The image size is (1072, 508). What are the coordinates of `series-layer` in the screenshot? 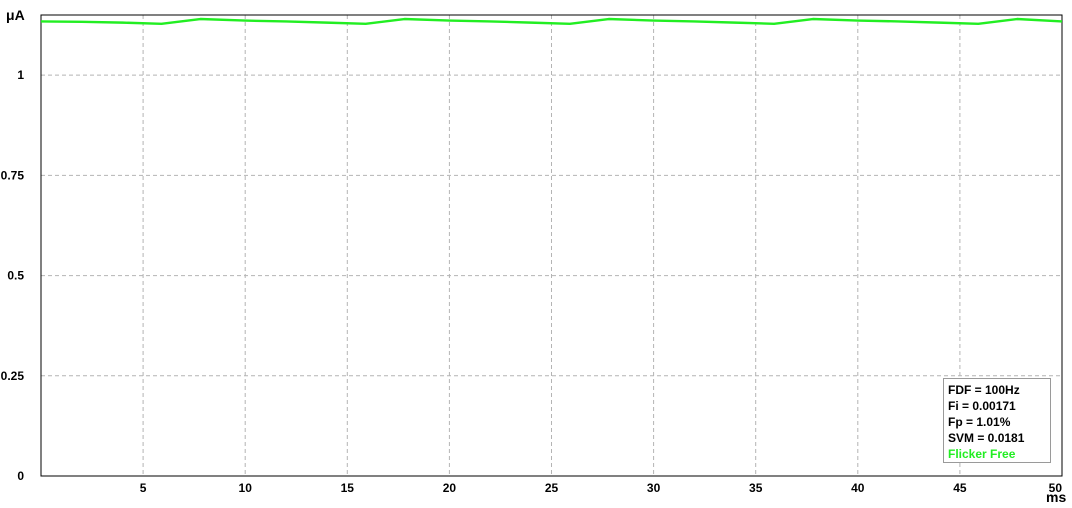 It's located at (551, 21).